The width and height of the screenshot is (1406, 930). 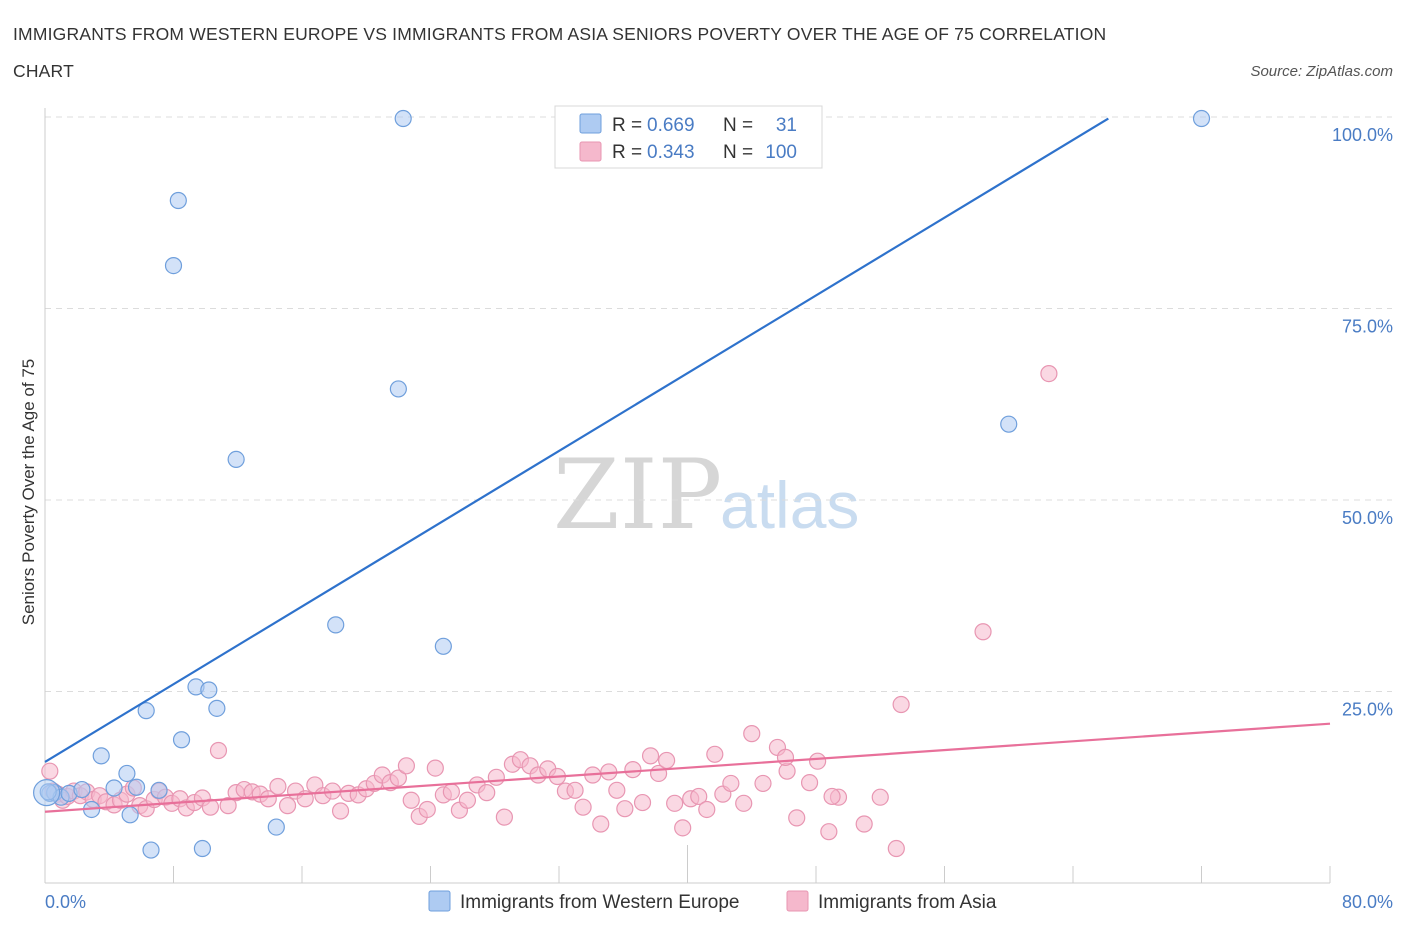 I want to click on legend-label-western-europe: Immigrants from Western Europe, so click(x=599, y=902).